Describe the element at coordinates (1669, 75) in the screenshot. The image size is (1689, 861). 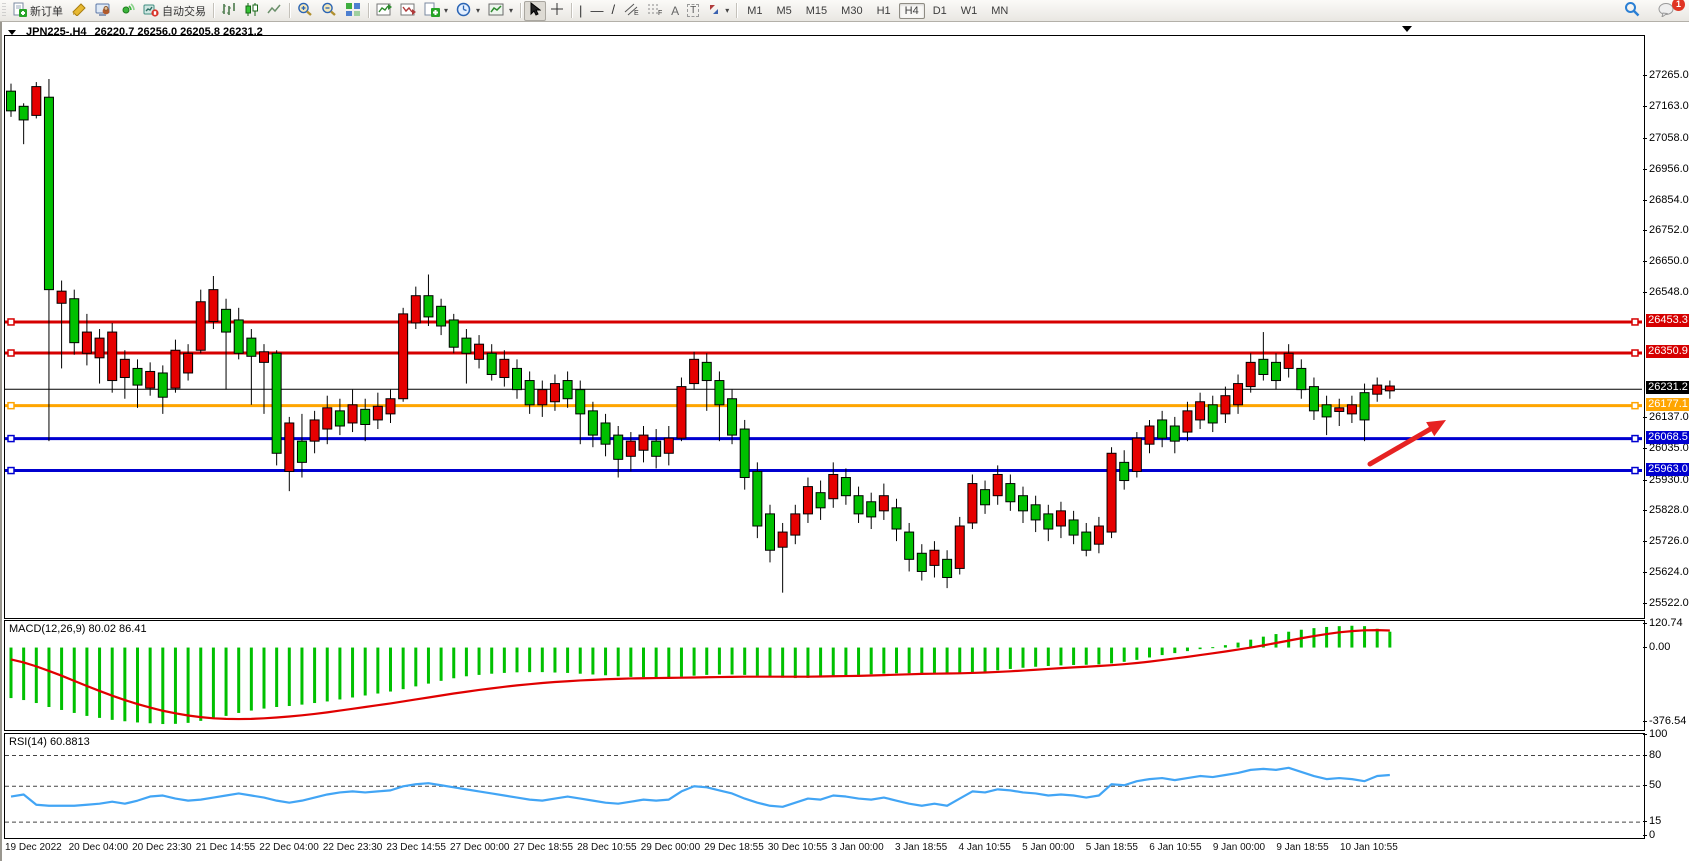
I see `axis-tick-label: 27265.0` at that location.